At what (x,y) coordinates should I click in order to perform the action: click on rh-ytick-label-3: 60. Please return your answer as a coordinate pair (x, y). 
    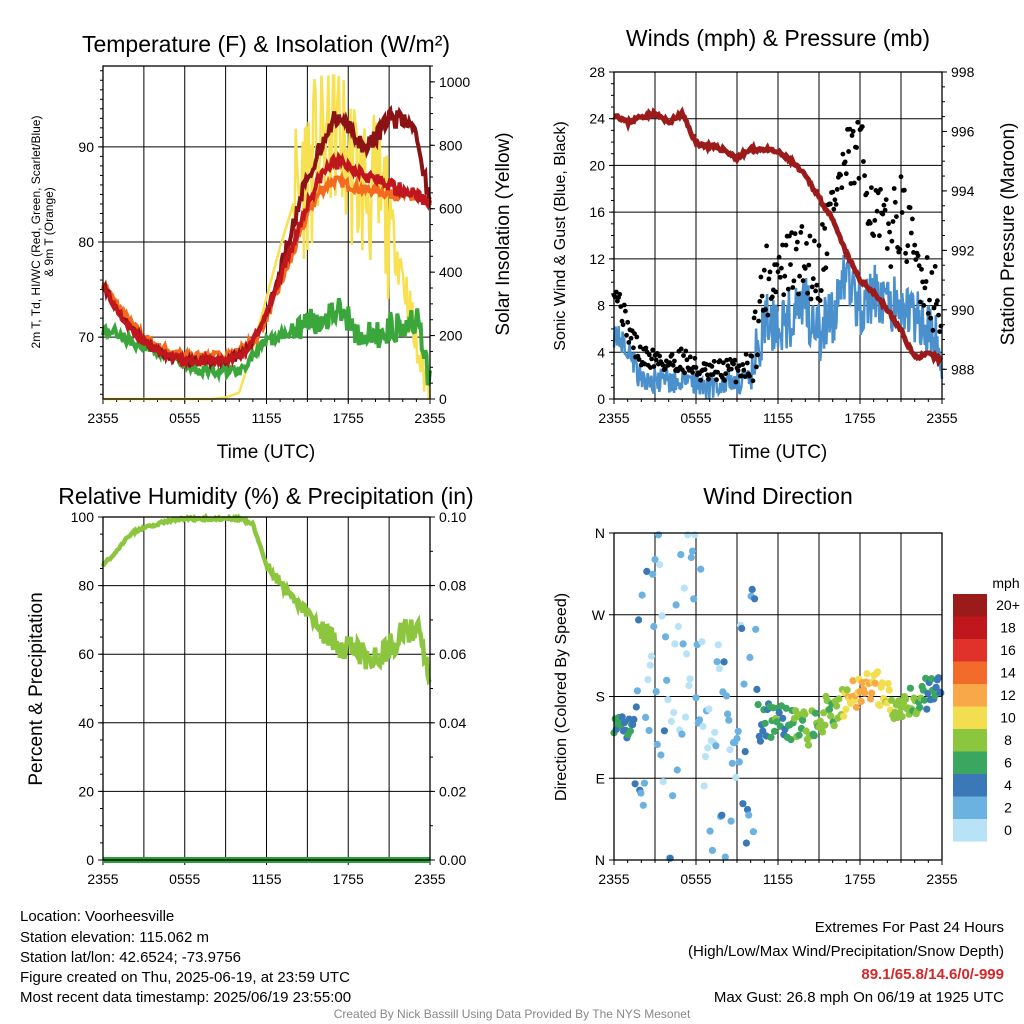
    Looking at the image, I should click on (86, 654).